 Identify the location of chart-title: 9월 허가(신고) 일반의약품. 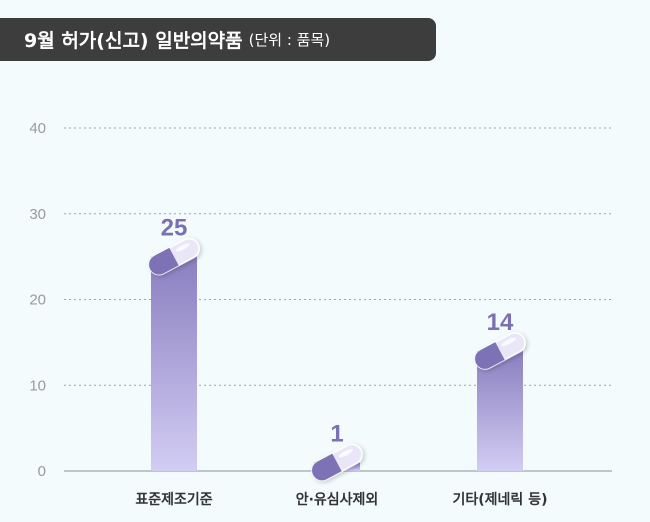
(133, 41).